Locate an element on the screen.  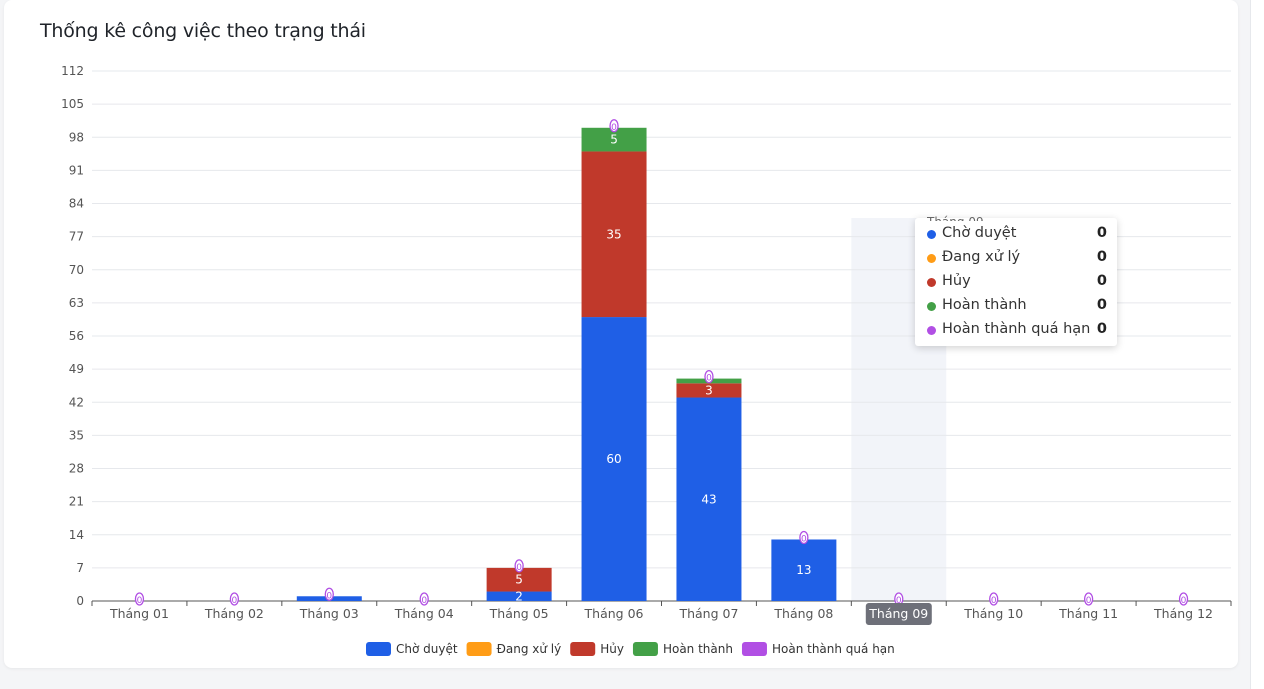
bar-value-label: 13 is located at coordinates (803, 570).